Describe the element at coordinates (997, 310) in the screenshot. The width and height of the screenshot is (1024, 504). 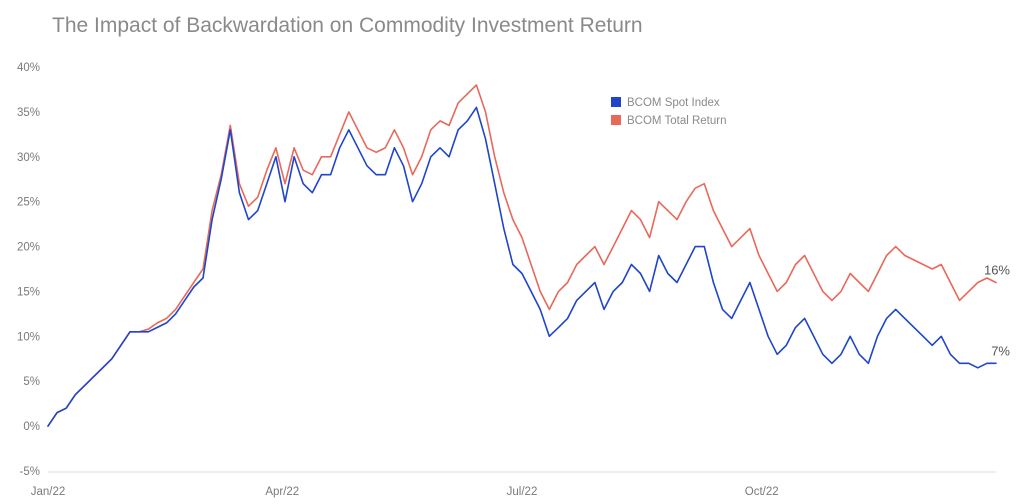
I see `end-labels: 7% 16%` at that location.